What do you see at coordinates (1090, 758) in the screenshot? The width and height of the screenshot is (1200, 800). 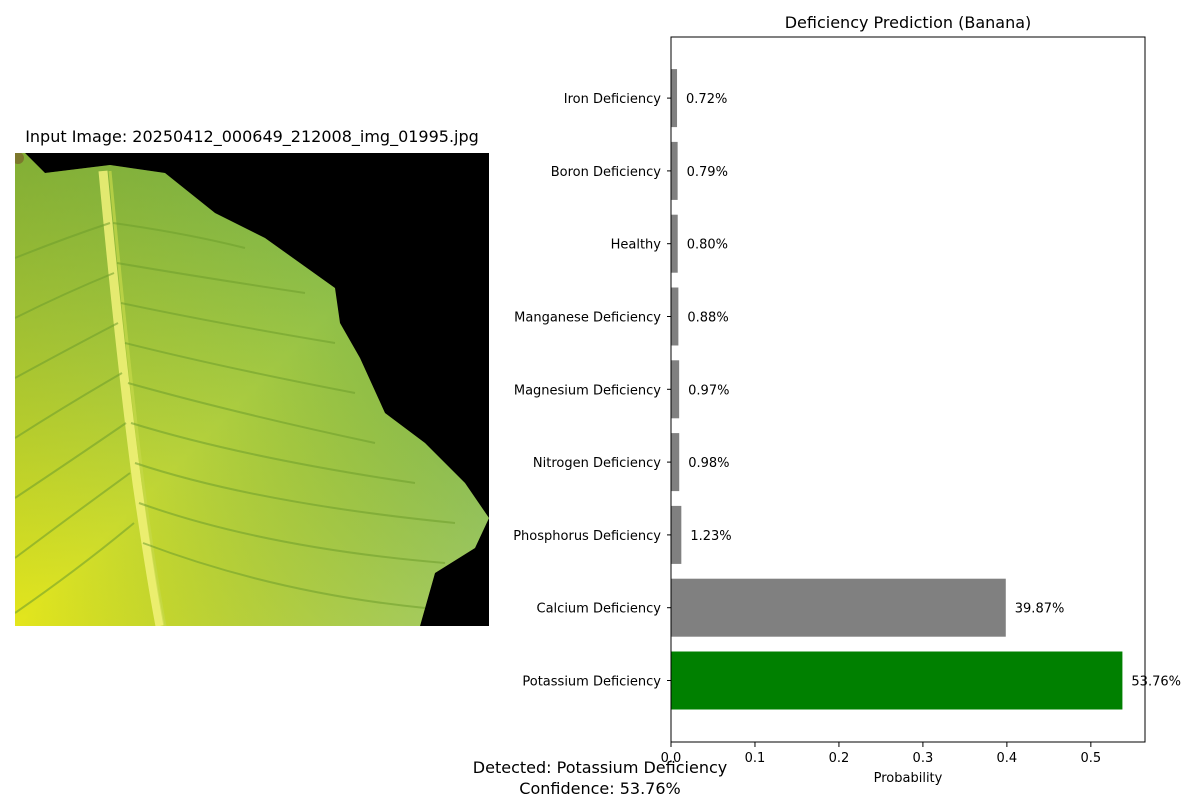 I see `x-tick-label: 0.5` at bounding box center [1090, 758].